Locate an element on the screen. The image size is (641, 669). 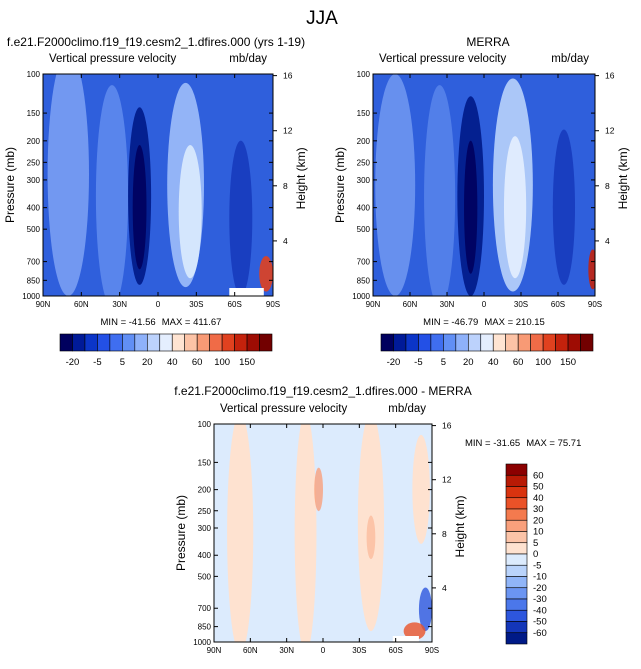
figure-title: JJA is located at coordinates (322, 18).